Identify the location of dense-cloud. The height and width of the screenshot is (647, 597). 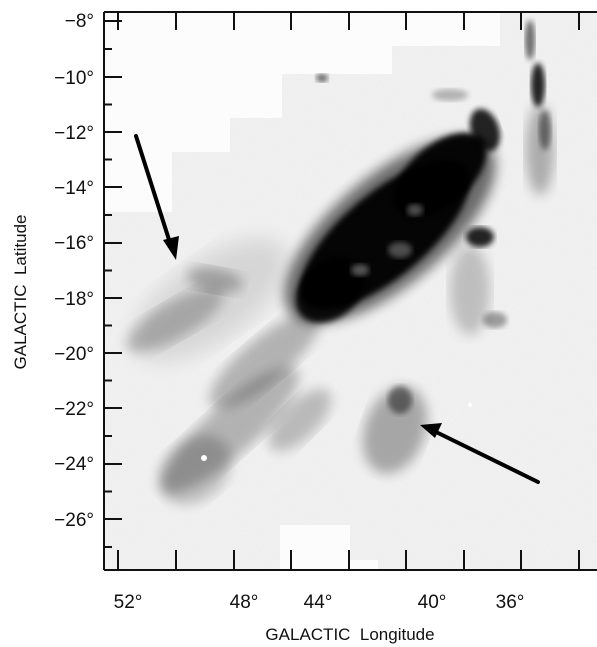
(392, 216).